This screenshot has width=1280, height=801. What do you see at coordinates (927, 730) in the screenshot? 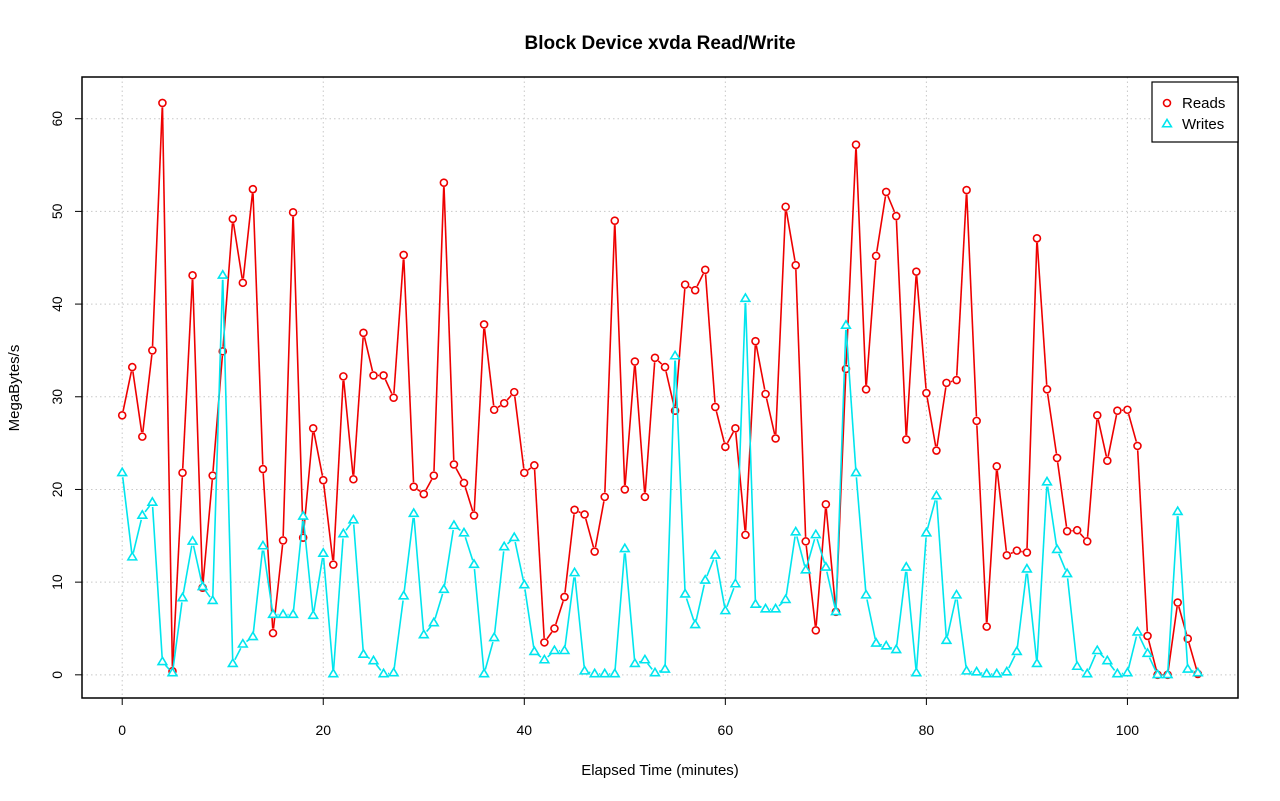
I see `x-tick-label: 80` at bounding box center [927, 730].